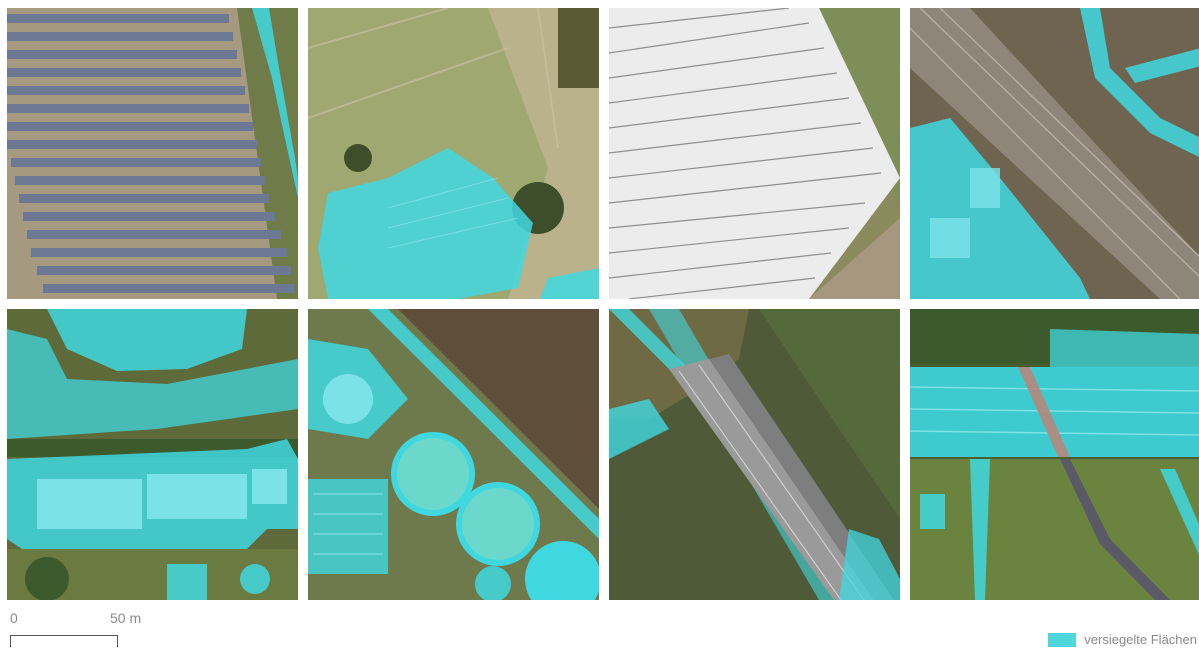  I want to click on tile-solar-park, so click(152, 153).